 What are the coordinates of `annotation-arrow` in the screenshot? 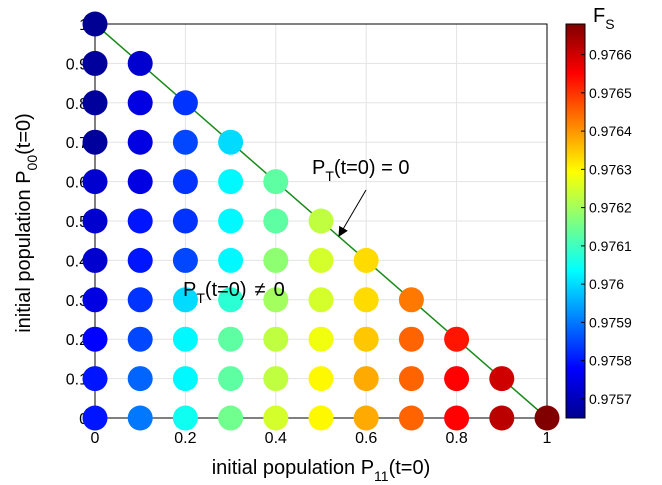 It's located at (352, 213).